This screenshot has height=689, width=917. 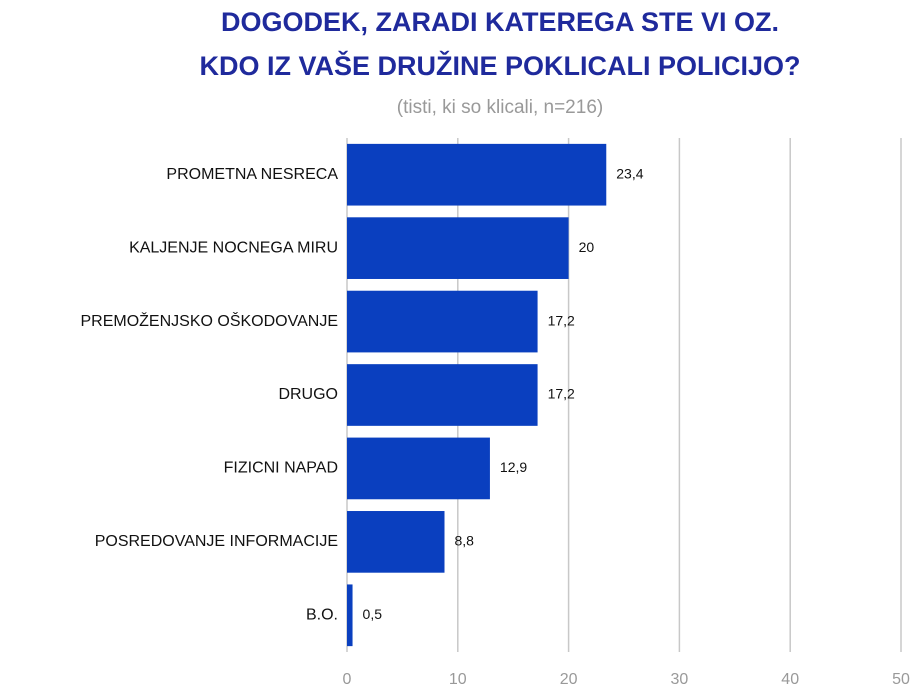 I want to click on y-tick-label: PROMETNA NESRECA, so click(x=252, y=174).